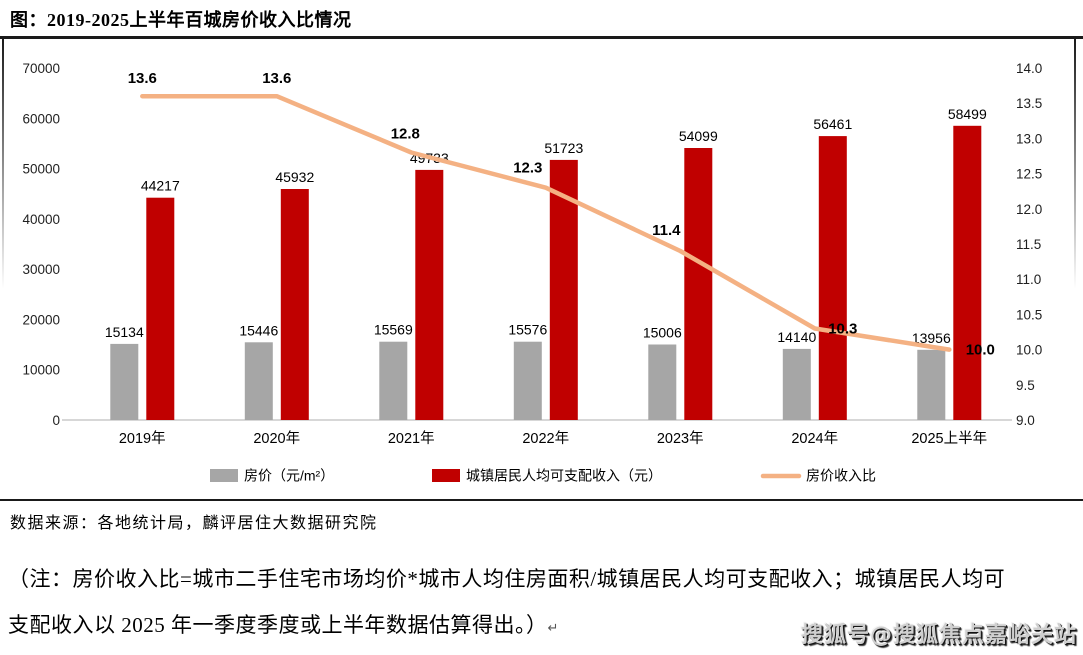 Image resolution: width=1083 pixels, height=655 pixels. What do you see at coordinates (842, 329) in the screenshot?
I see `ratio-value-label: 10.3` at bounding box center [842, 329].